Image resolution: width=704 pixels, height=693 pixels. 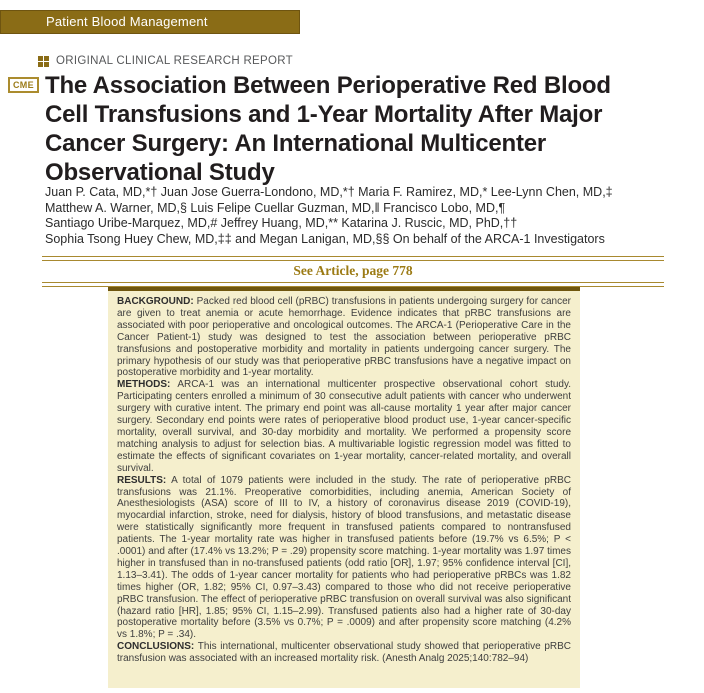 I want to click on grid-icon, so click(x=43, y=61).